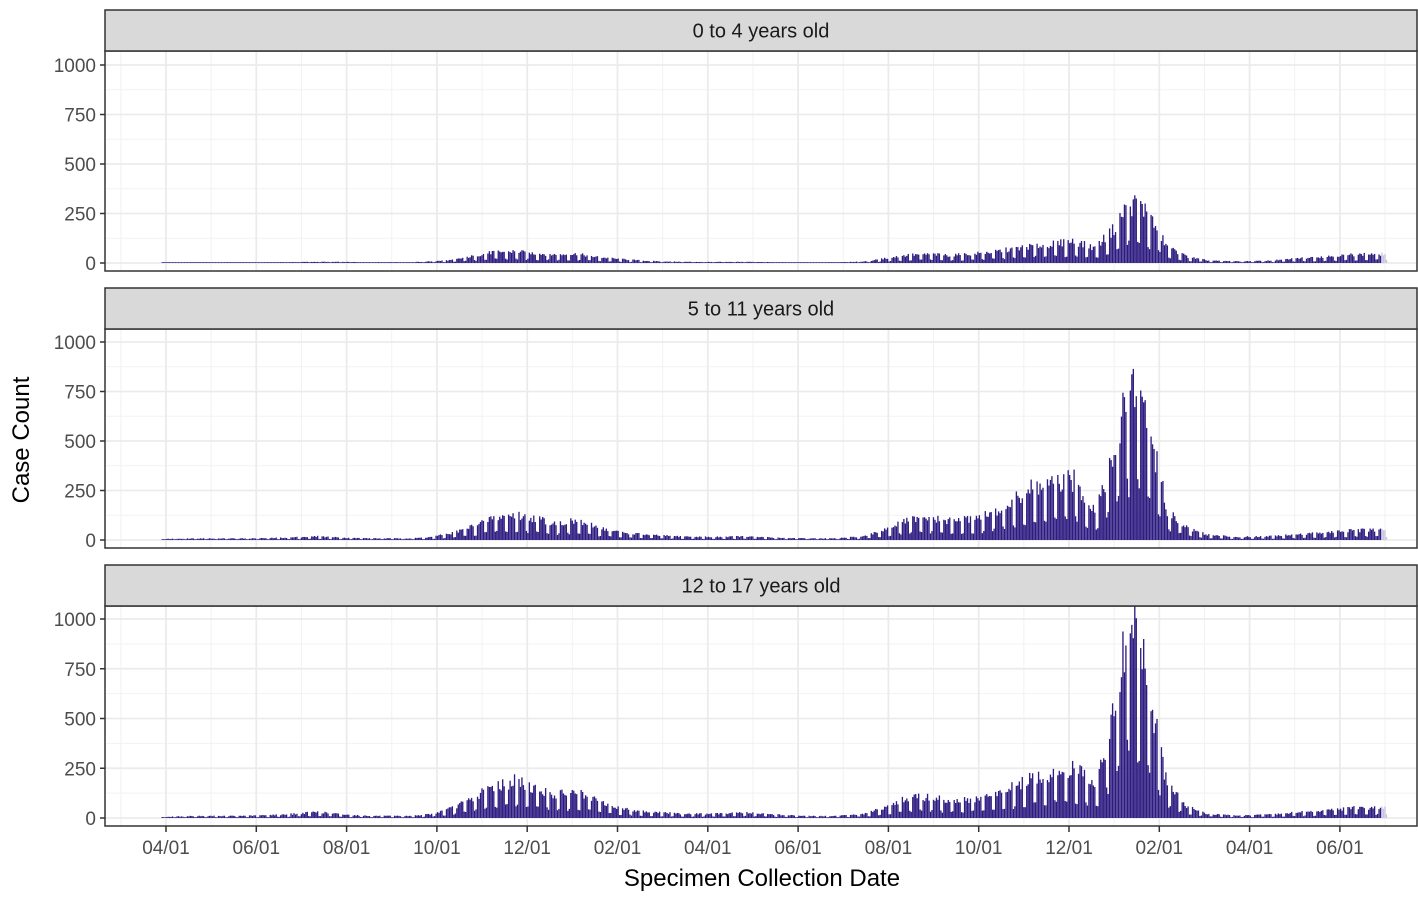 This screenshot has width=1418, height=898. I want to click on y-tick-label: 250, so click(80, 492).